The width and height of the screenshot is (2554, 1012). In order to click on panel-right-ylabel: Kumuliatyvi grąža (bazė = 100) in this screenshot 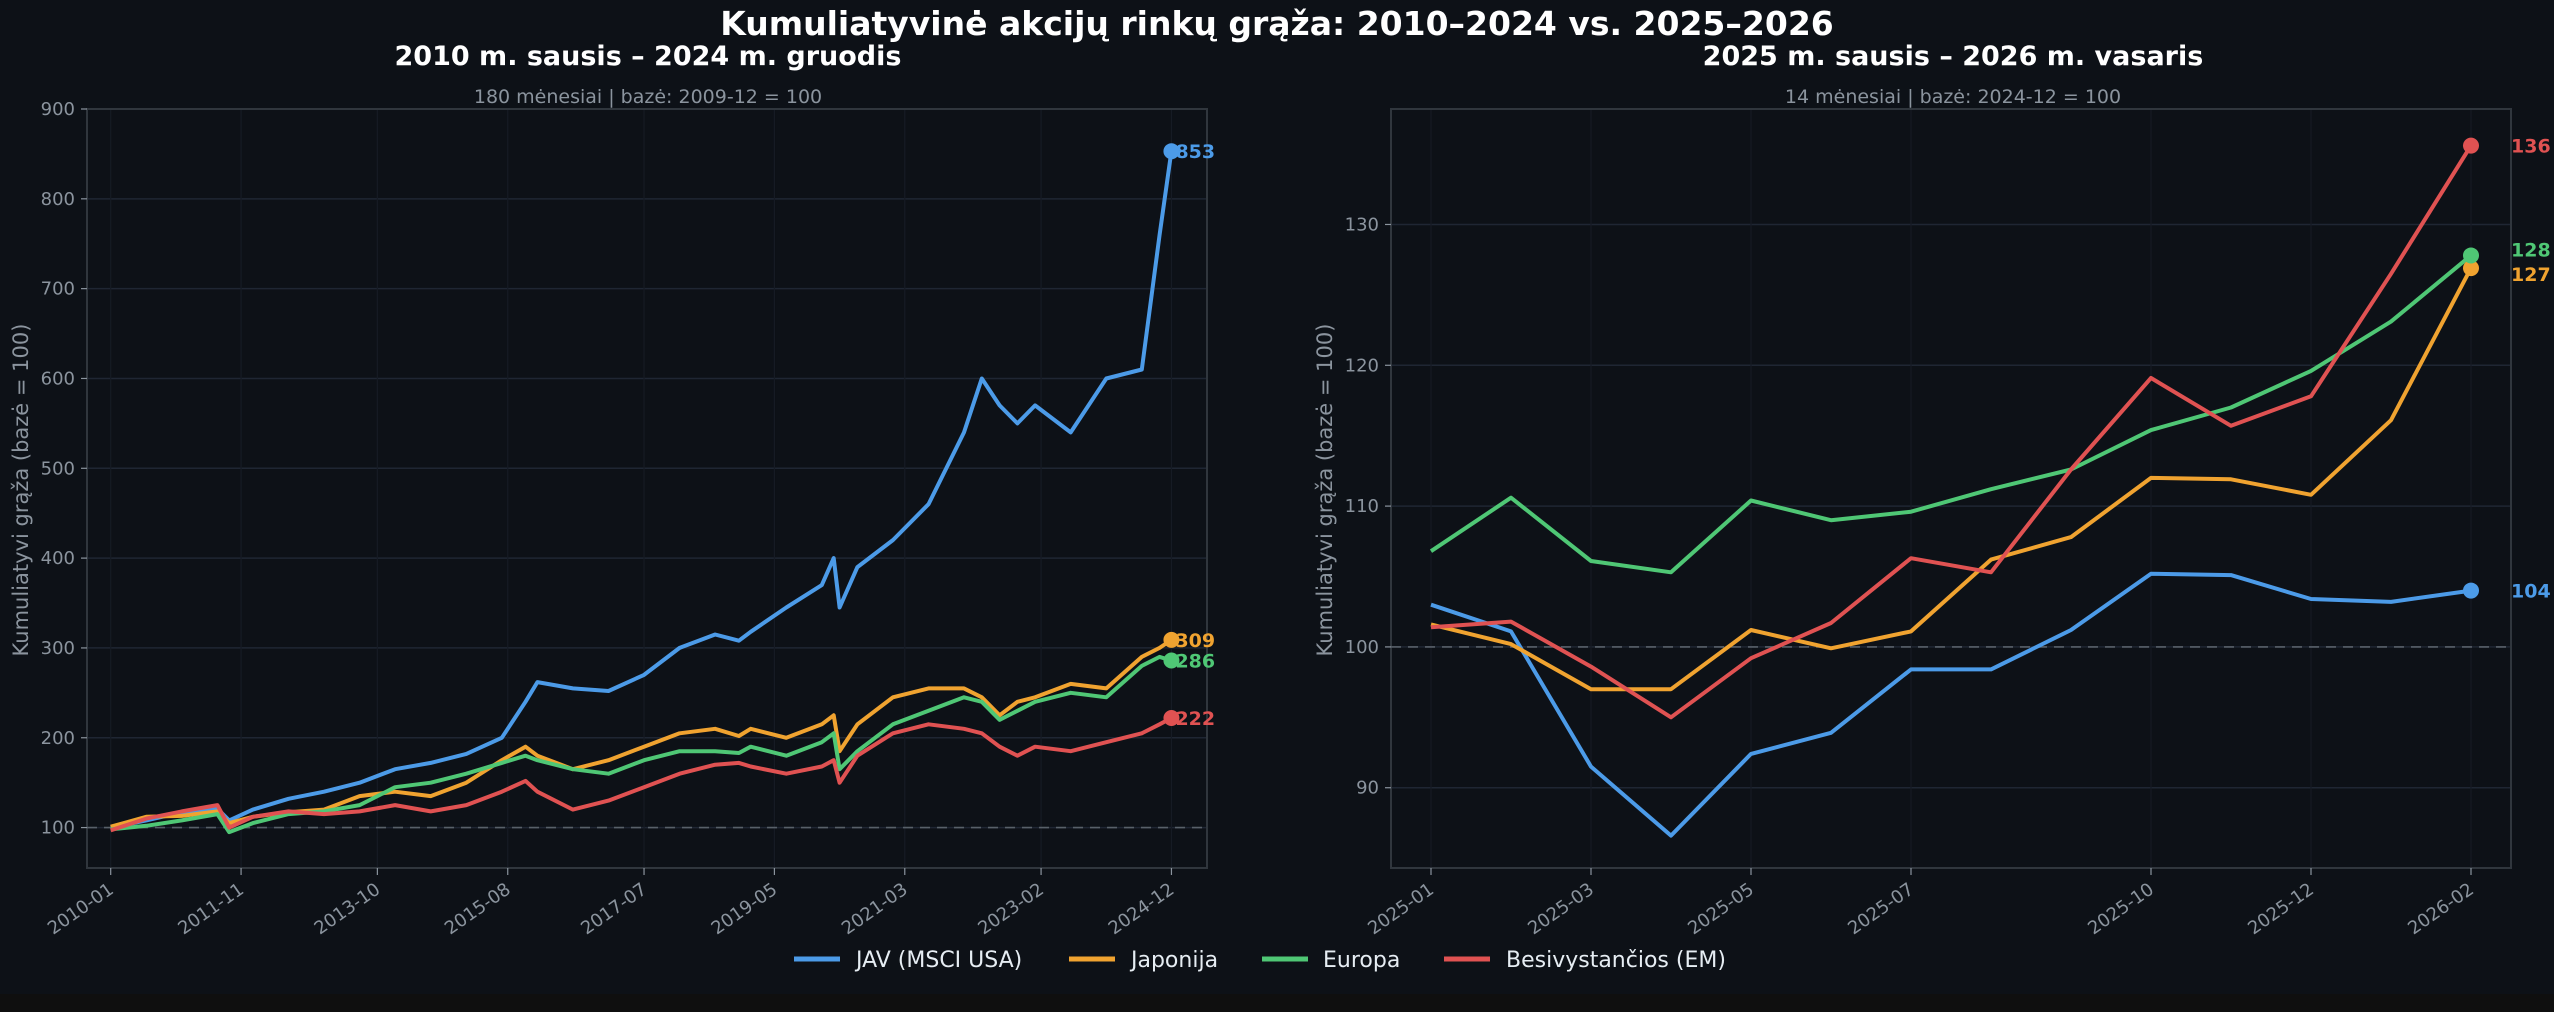, I will do `click(1325, 490)`.